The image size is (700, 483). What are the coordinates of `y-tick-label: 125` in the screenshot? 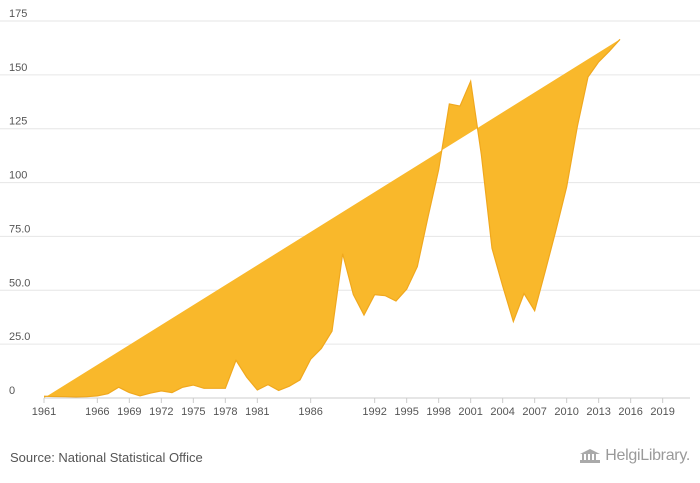 It's located at (18, 122).